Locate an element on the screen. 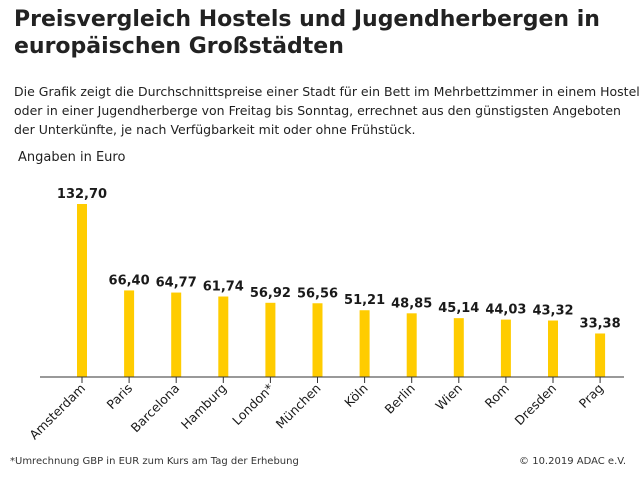 The image size is (642, 478). category-label-2: Barcelona is located at coordinates (155, 408).